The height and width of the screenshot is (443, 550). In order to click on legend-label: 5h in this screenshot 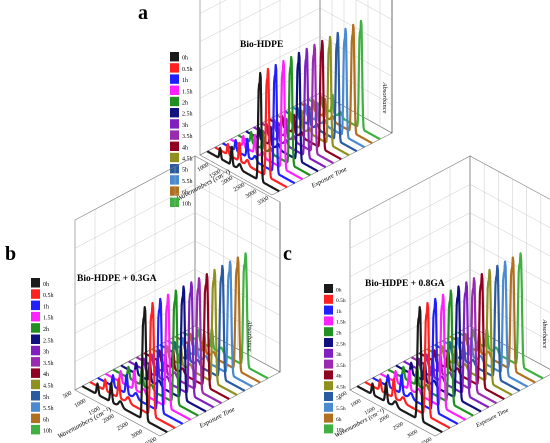, I will do `click(46, 398)`.